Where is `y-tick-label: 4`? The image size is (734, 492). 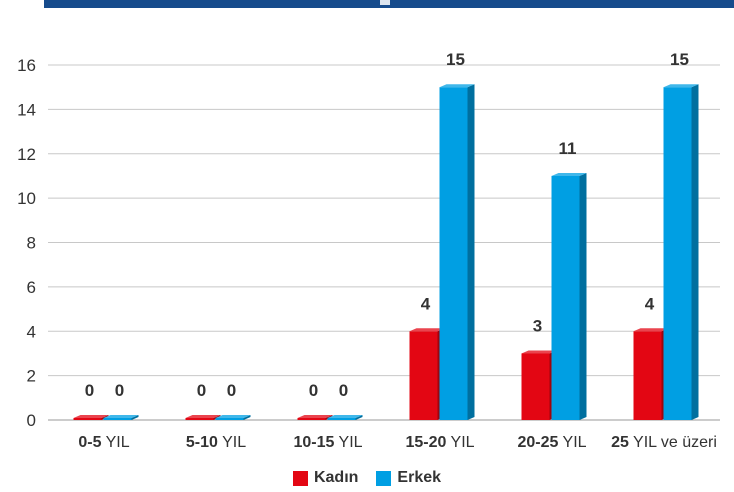
y-tick-label: 4 is located at coordinates (31, 331).